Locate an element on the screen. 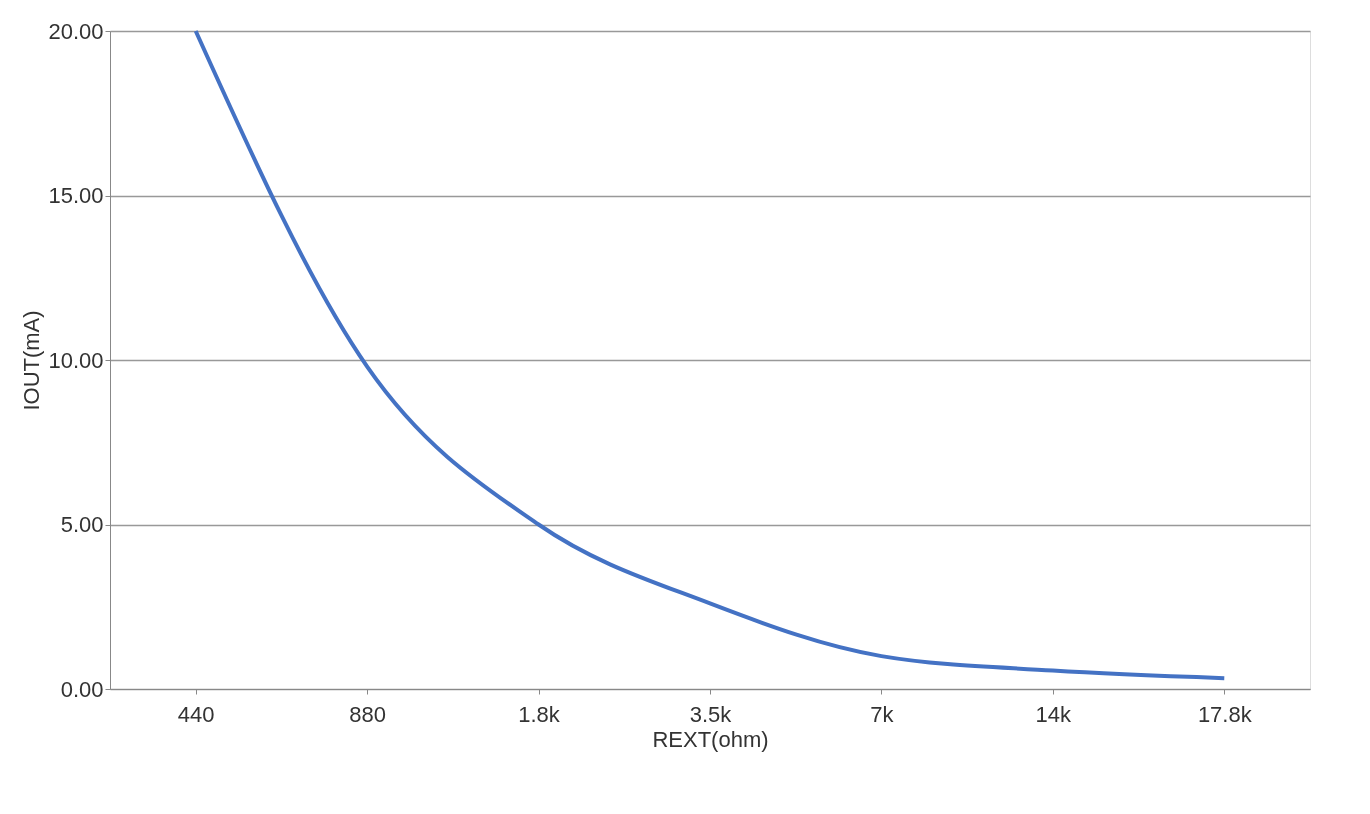  x-axis-title: REXT(ohm) is located at coordinates (710, 739).